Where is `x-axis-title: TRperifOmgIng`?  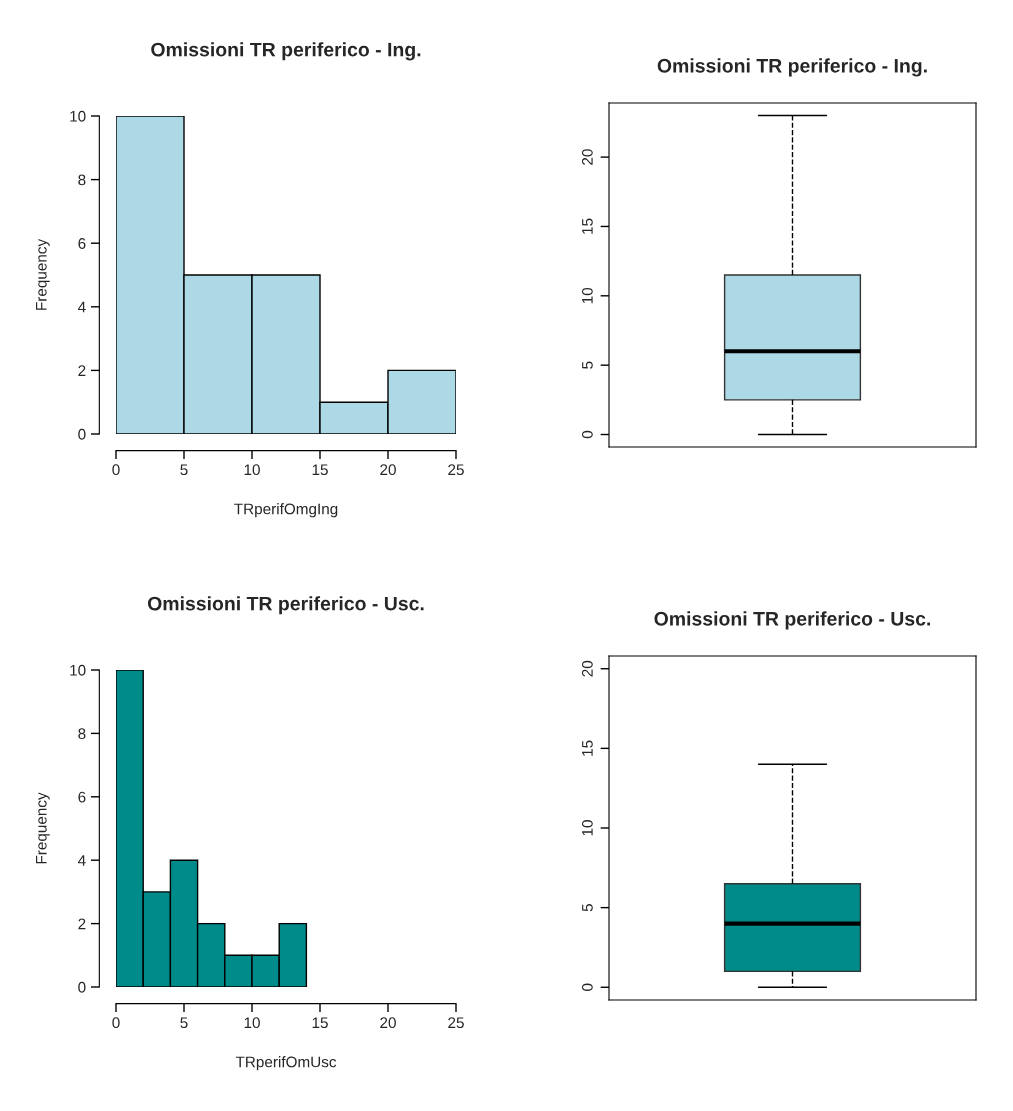
x-axis-title: TRperifOmgIng is located at coordinates (286, 510).